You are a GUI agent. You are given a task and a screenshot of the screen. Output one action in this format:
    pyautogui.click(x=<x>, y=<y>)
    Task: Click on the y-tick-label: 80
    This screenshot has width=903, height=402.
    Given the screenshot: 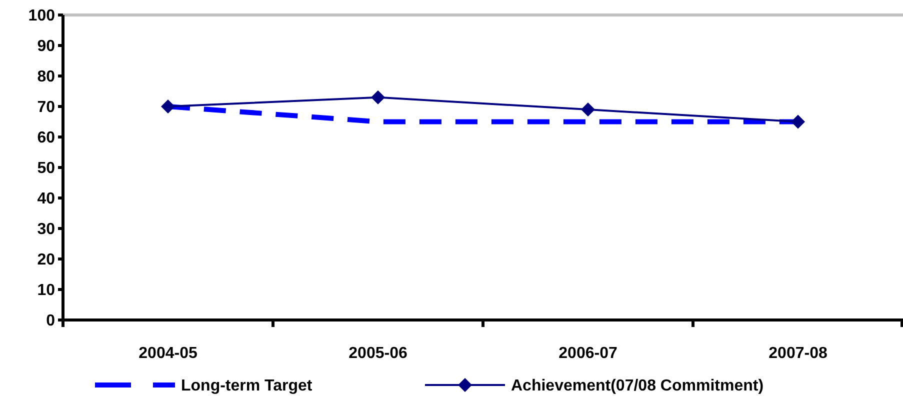 What is the action you would take?
    pyautogui.click(x=46, y=77)
    